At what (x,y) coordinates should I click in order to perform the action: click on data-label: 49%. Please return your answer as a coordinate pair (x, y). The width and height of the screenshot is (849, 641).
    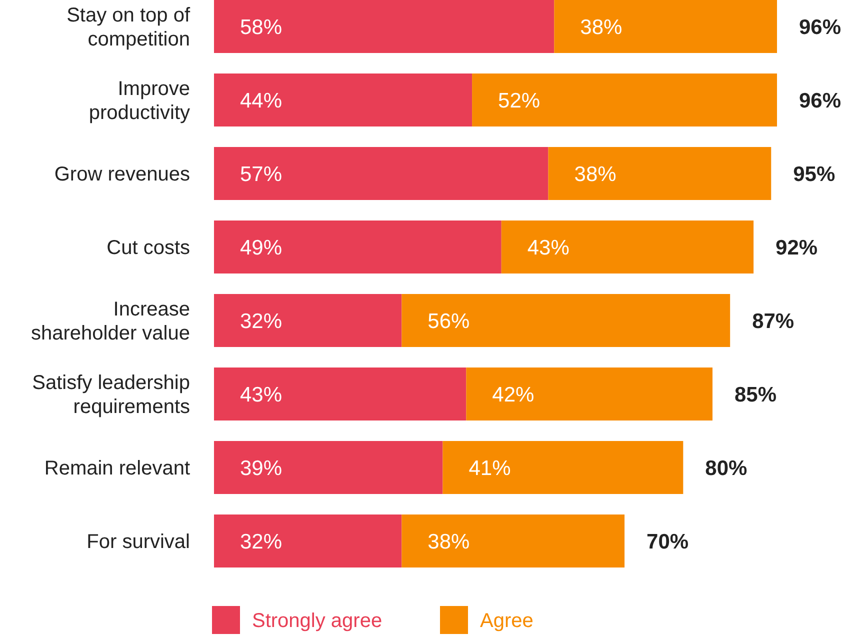
    Looking at the image, I should click on (261, 248).